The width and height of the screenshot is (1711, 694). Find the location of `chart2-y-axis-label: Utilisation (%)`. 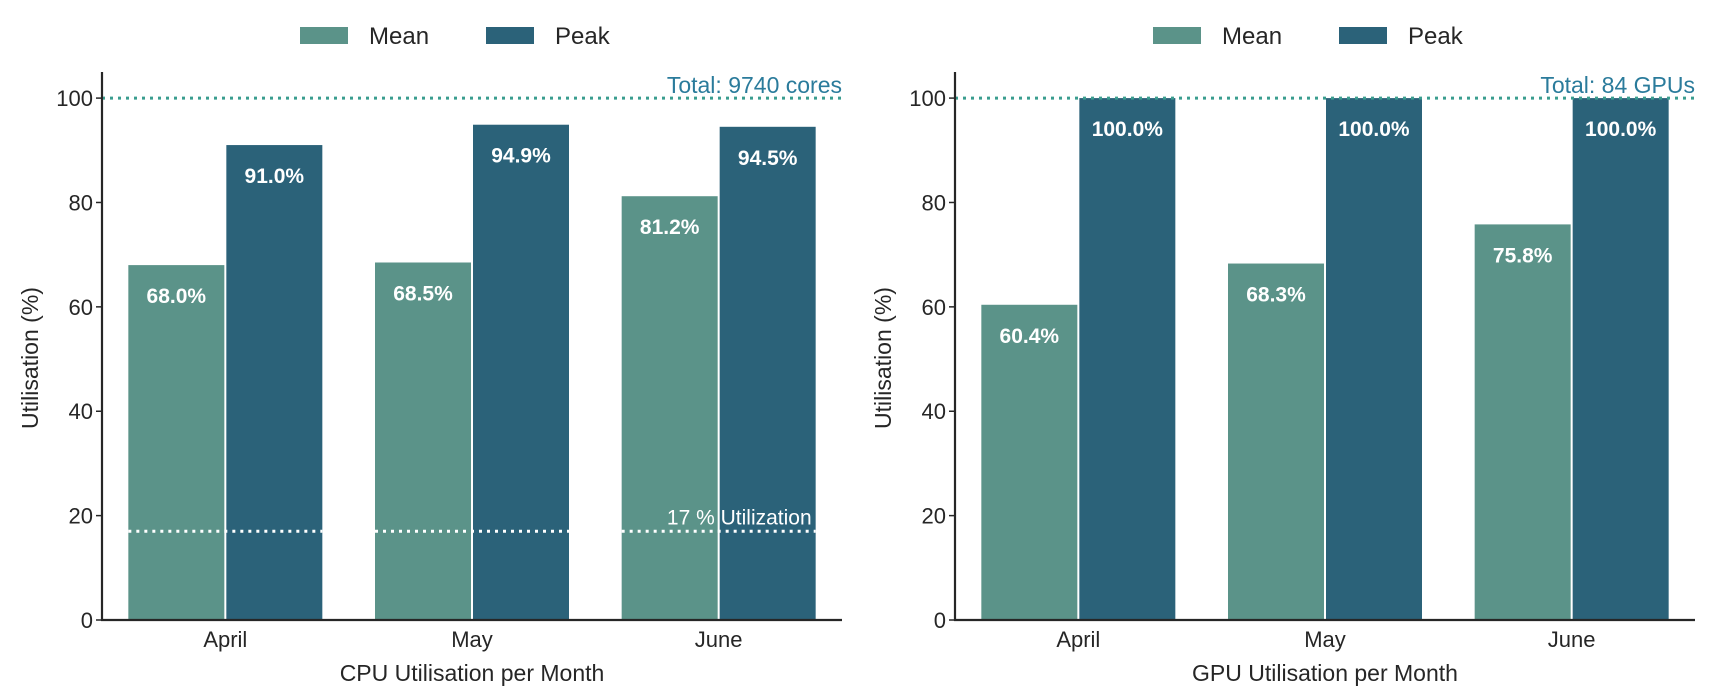

chart2-y-axis-label: Utilisation (%) is located at coordinates (883, 358).